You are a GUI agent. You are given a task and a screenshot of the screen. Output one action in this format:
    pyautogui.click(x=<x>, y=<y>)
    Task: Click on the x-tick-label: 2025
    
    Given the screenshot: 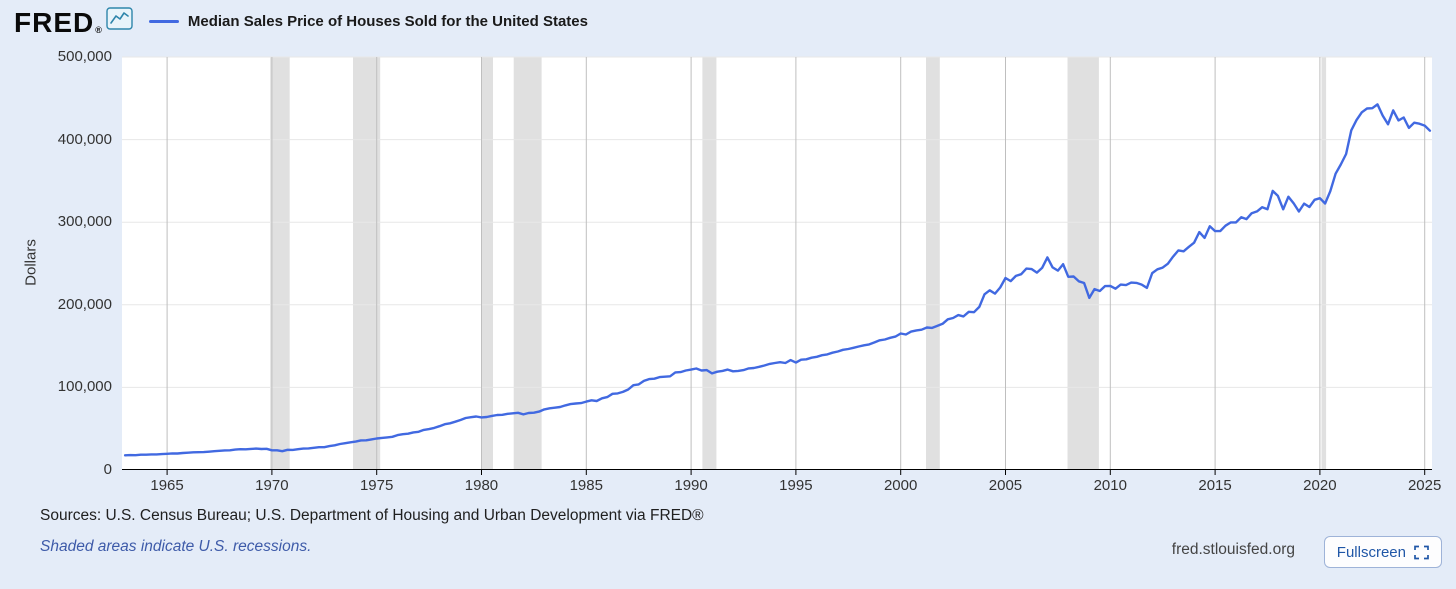 What is the action you would take?
    pyautogui.click(x=1424, y=485)
    